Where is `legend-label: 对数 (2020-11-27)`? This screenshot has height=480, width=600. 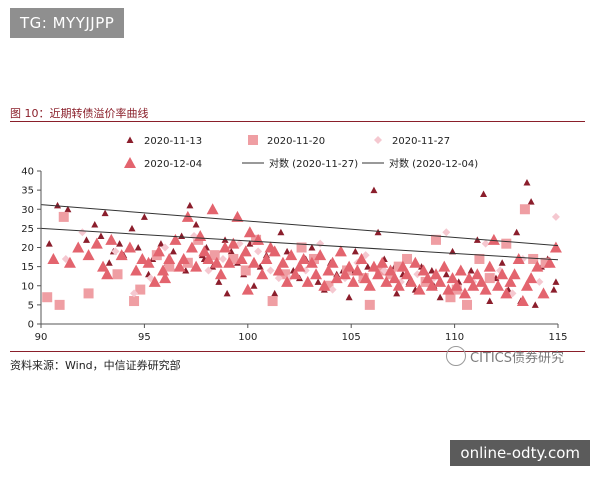
legend-label: 对数 (2020-11-27) is located at coordinates (313, 163).